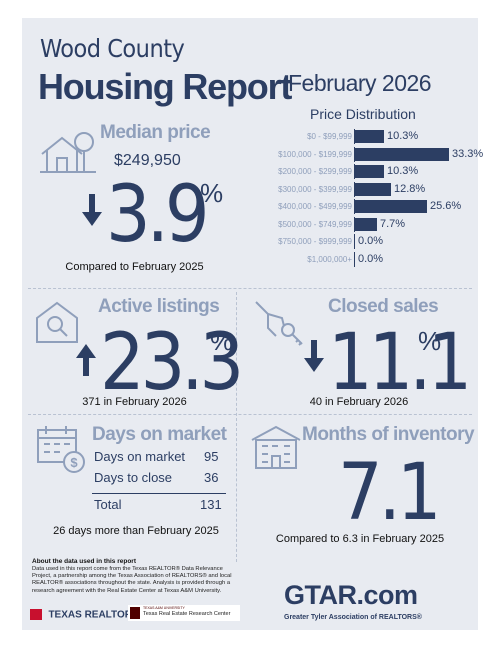  Describe the element at coordinates (68, 152) in the screenshot. I see `house-tree-icon` at that location.